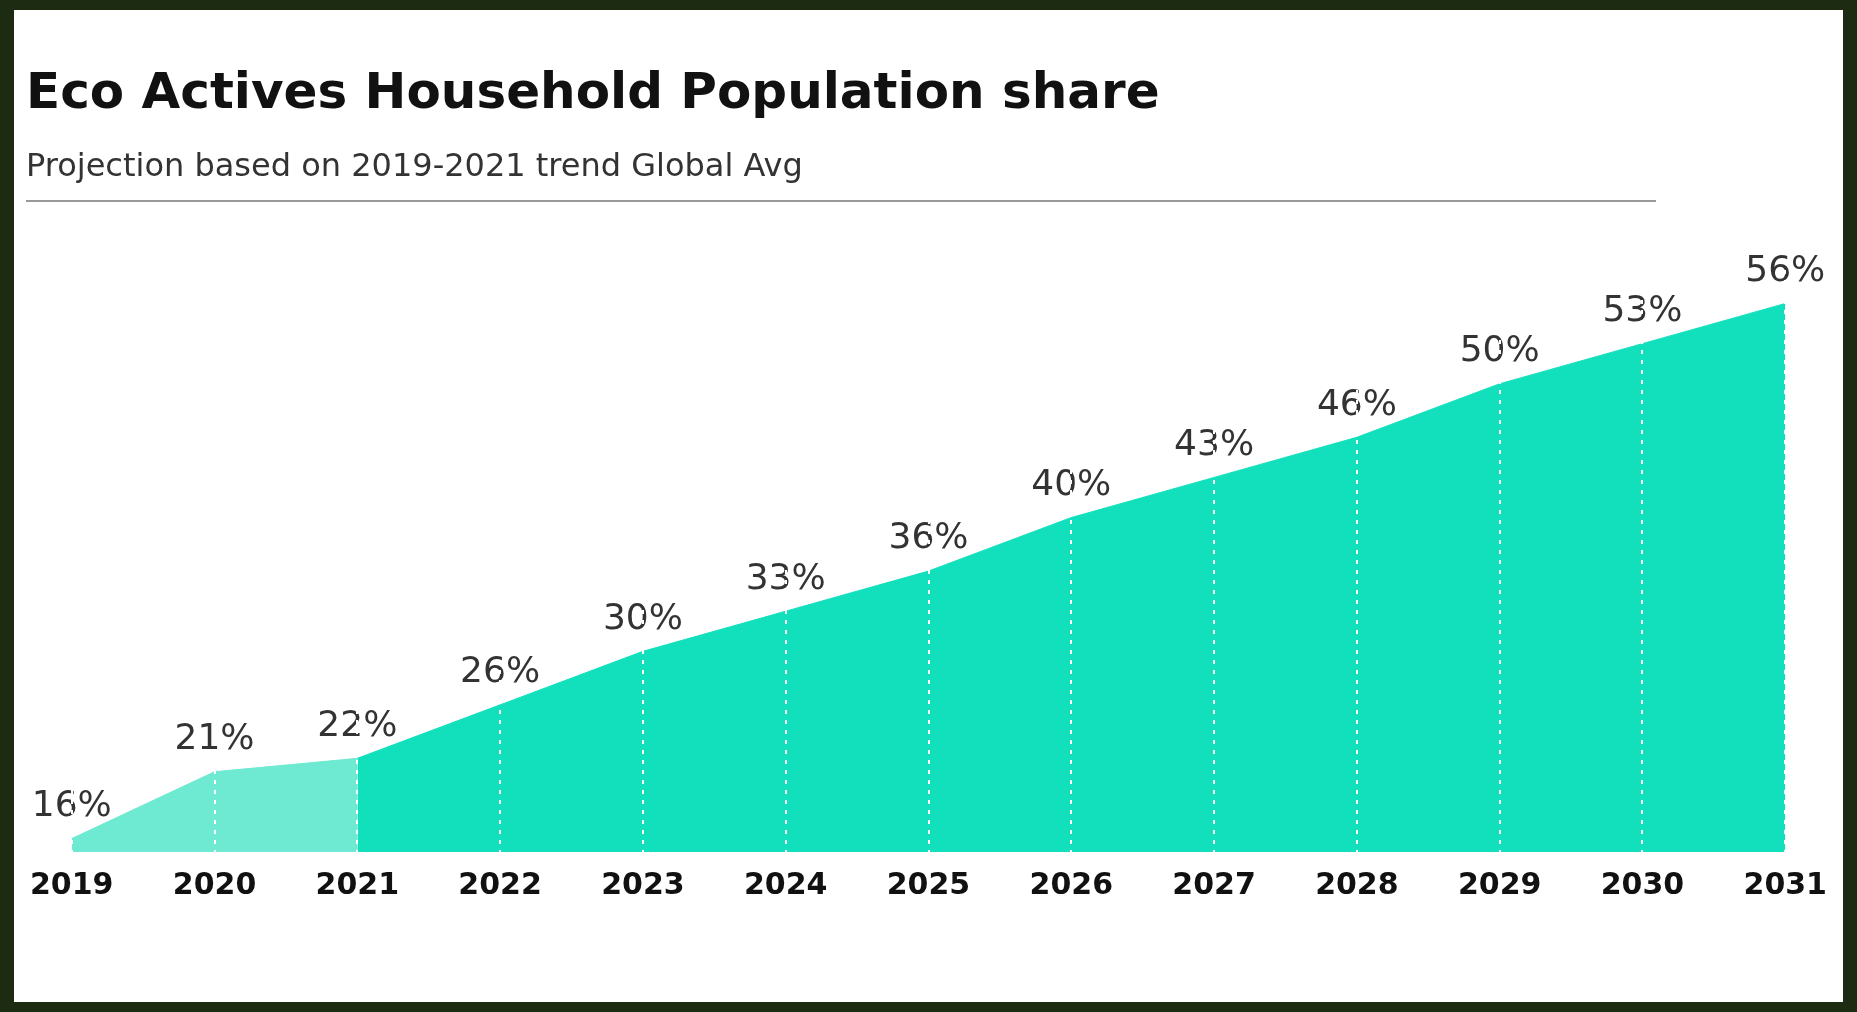 The width and height of the screenshot is (1857, 1012). I want to click on x-tick-label: 2026, so click(1071, 883).